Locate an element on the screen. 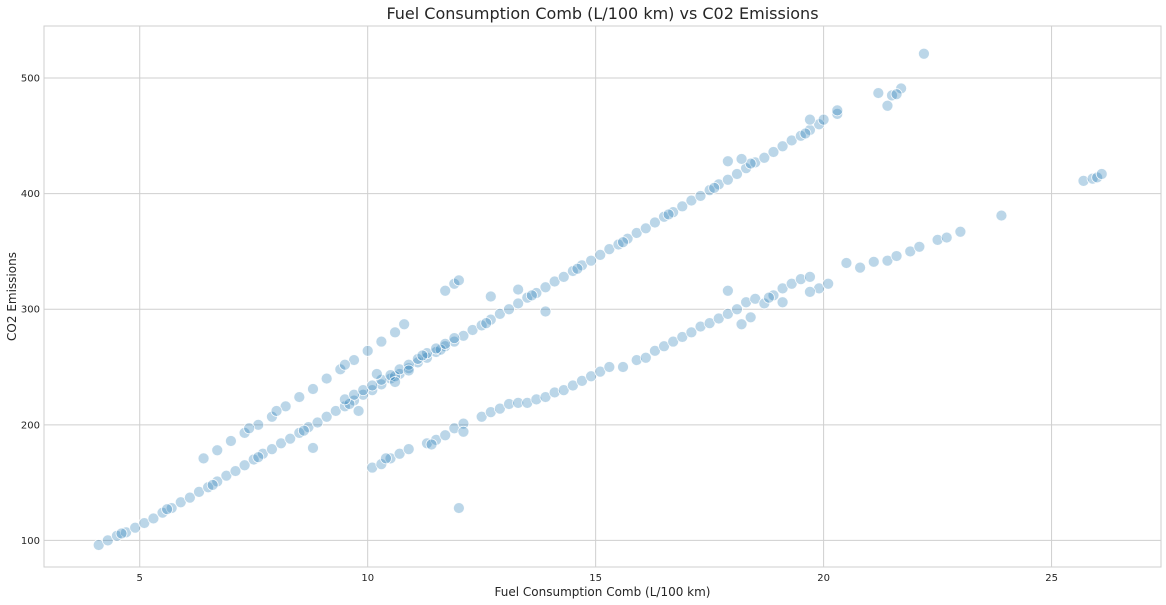 The height and width of the screenshot is (605, 1166). y-tick-label: 200 is located at coordinates (30, 425).